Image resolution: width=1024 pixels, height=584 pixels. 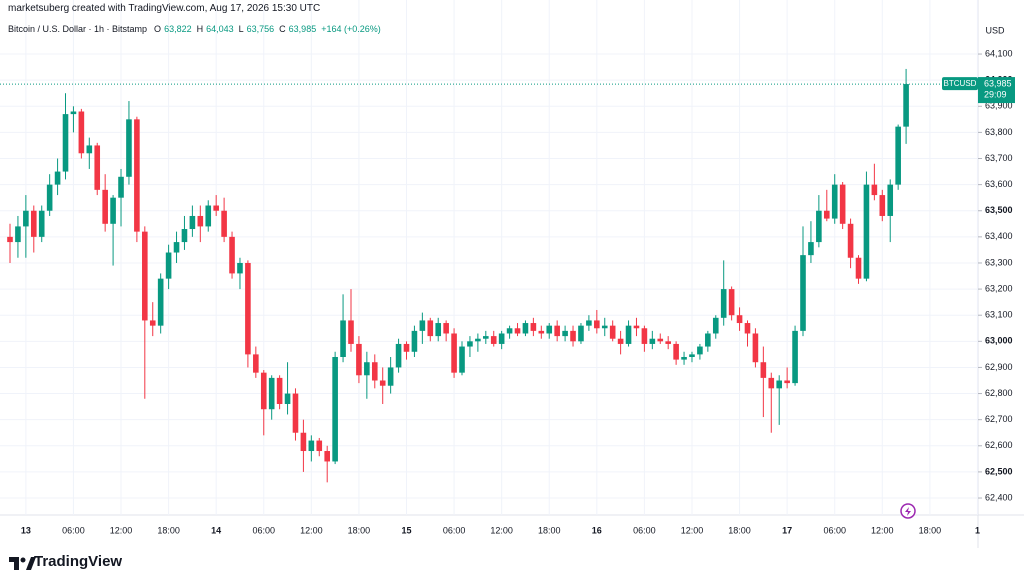 What do you see at coordinates (23, 560) in the screenshot?
I see `logo-dot` at bounding box center [23, 560].